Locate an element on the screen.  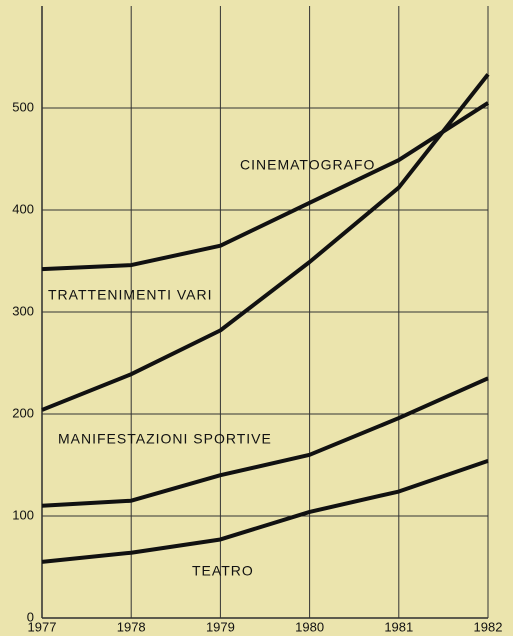
series-label: CINEMATOGRAFO is located at coordinates (307, 165).